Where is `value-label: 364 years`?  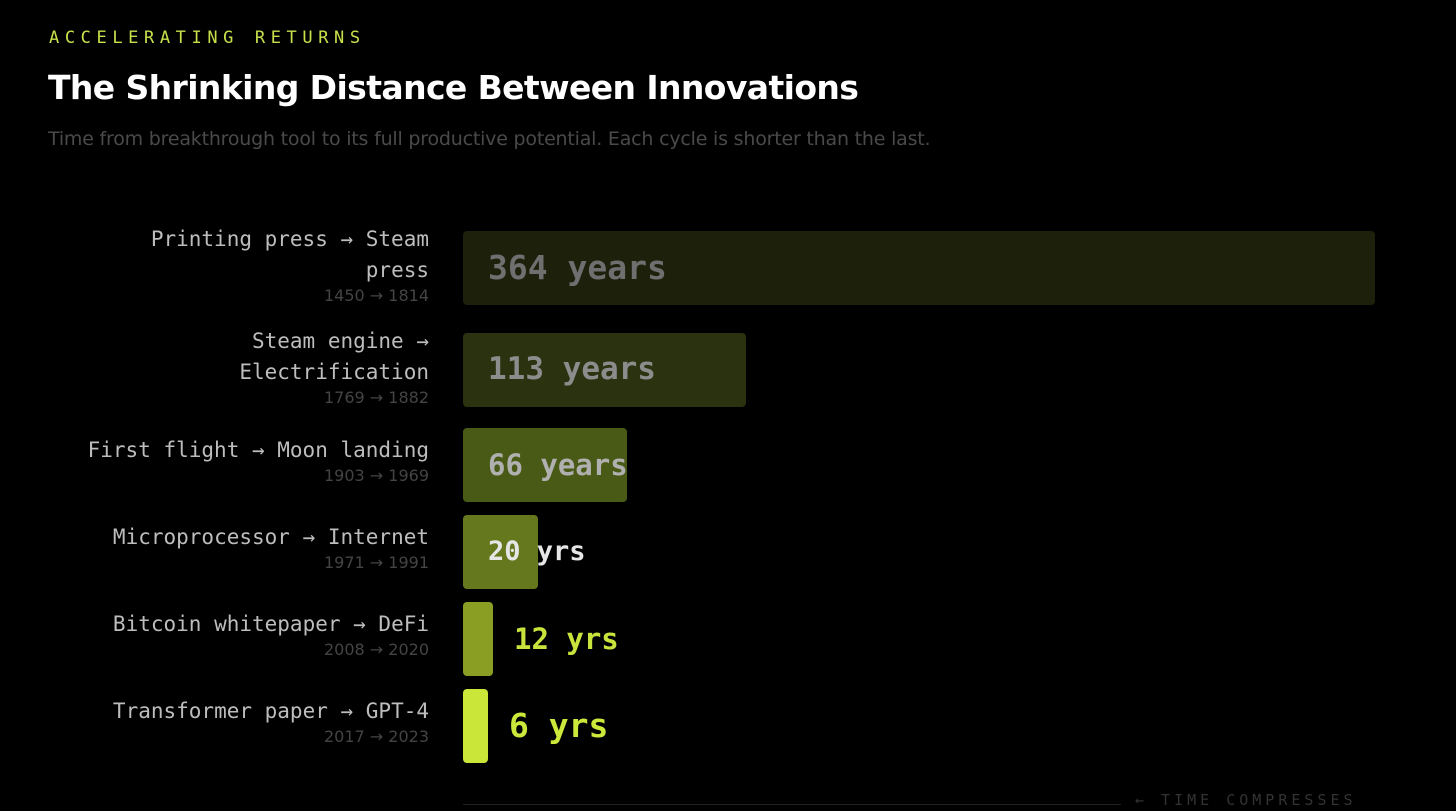 value-label: 364 years is located at coordinates (577, 268).